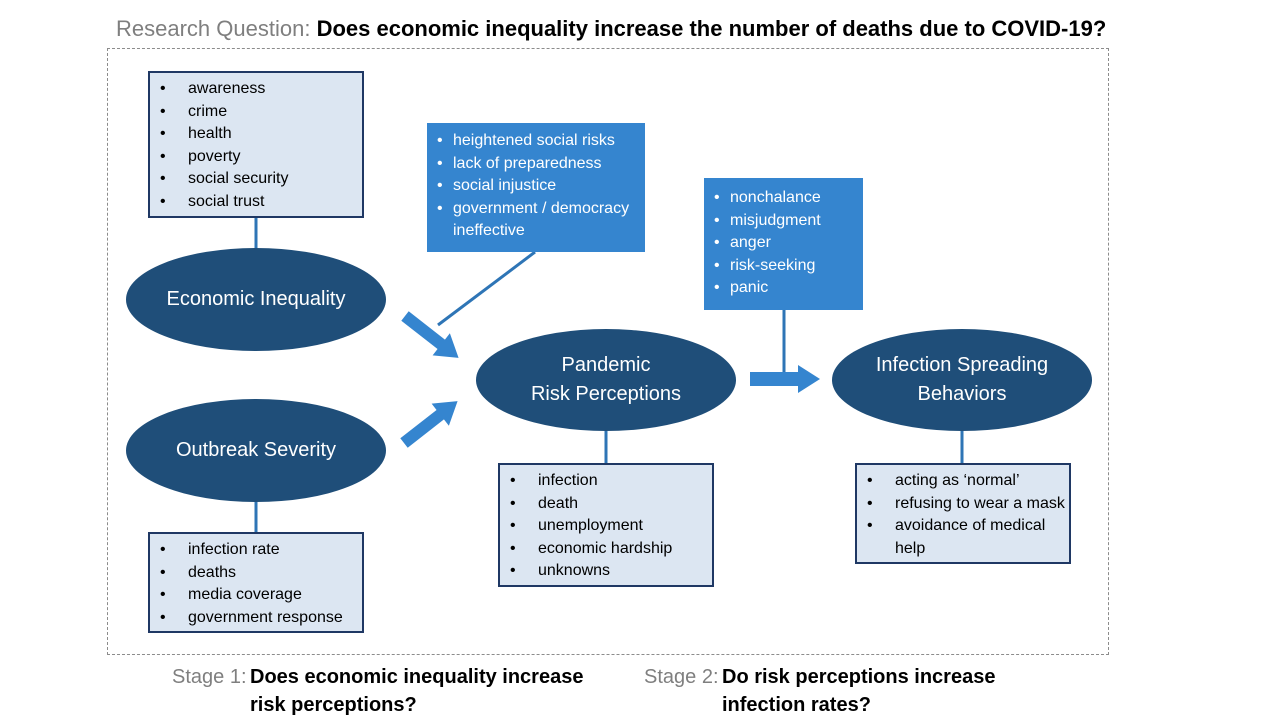 The image size is (1280, 720). I want to click on list-item: lack of preparedness, so click(536, 164).